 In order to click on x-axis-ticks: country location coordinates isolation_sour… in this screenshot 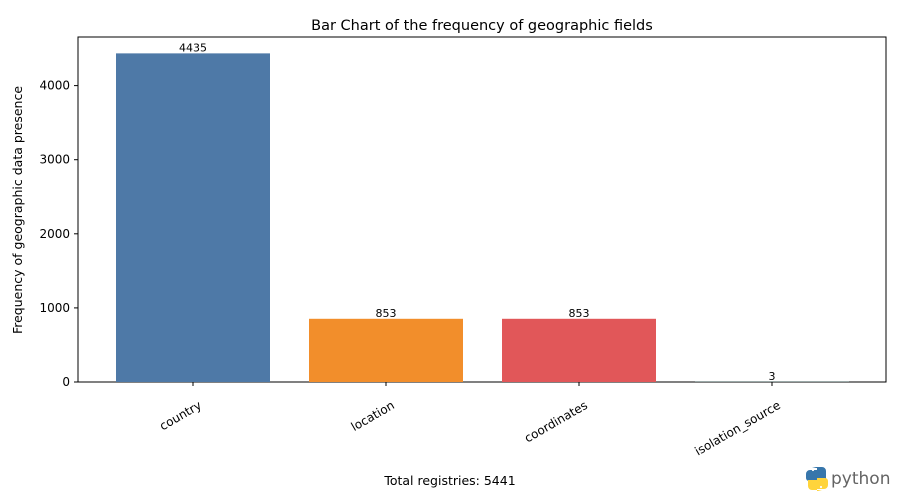, I will do `click(470, 420)`.